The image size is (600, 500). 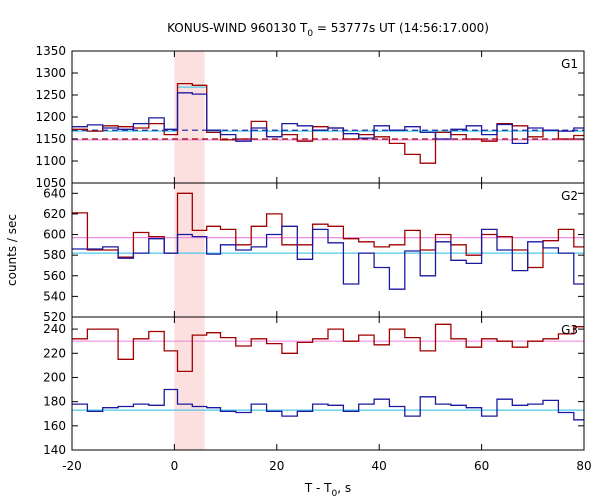 What do you see at coordinates (481, 466) in the screenshot?
I see `x-tick-label: 60` at bounding box center [481, 466].